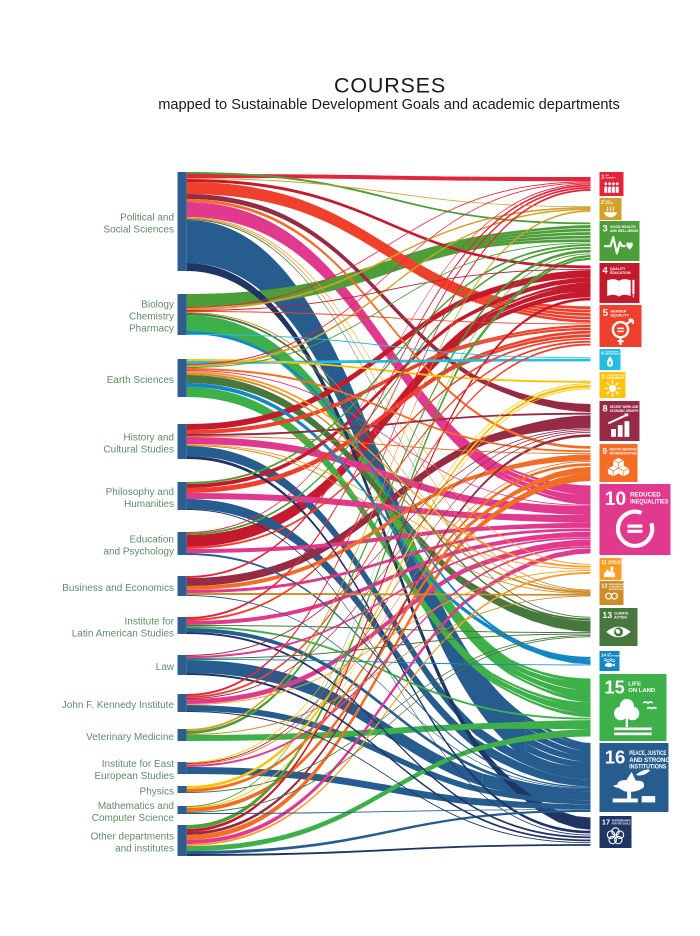 The height and width of the screenshot is (936, 700). What do you see at coordinates (624, 411) in the screenshot?
I see `svg-text: ECONOMIC GROWTH` at bounding box center [624, 411].